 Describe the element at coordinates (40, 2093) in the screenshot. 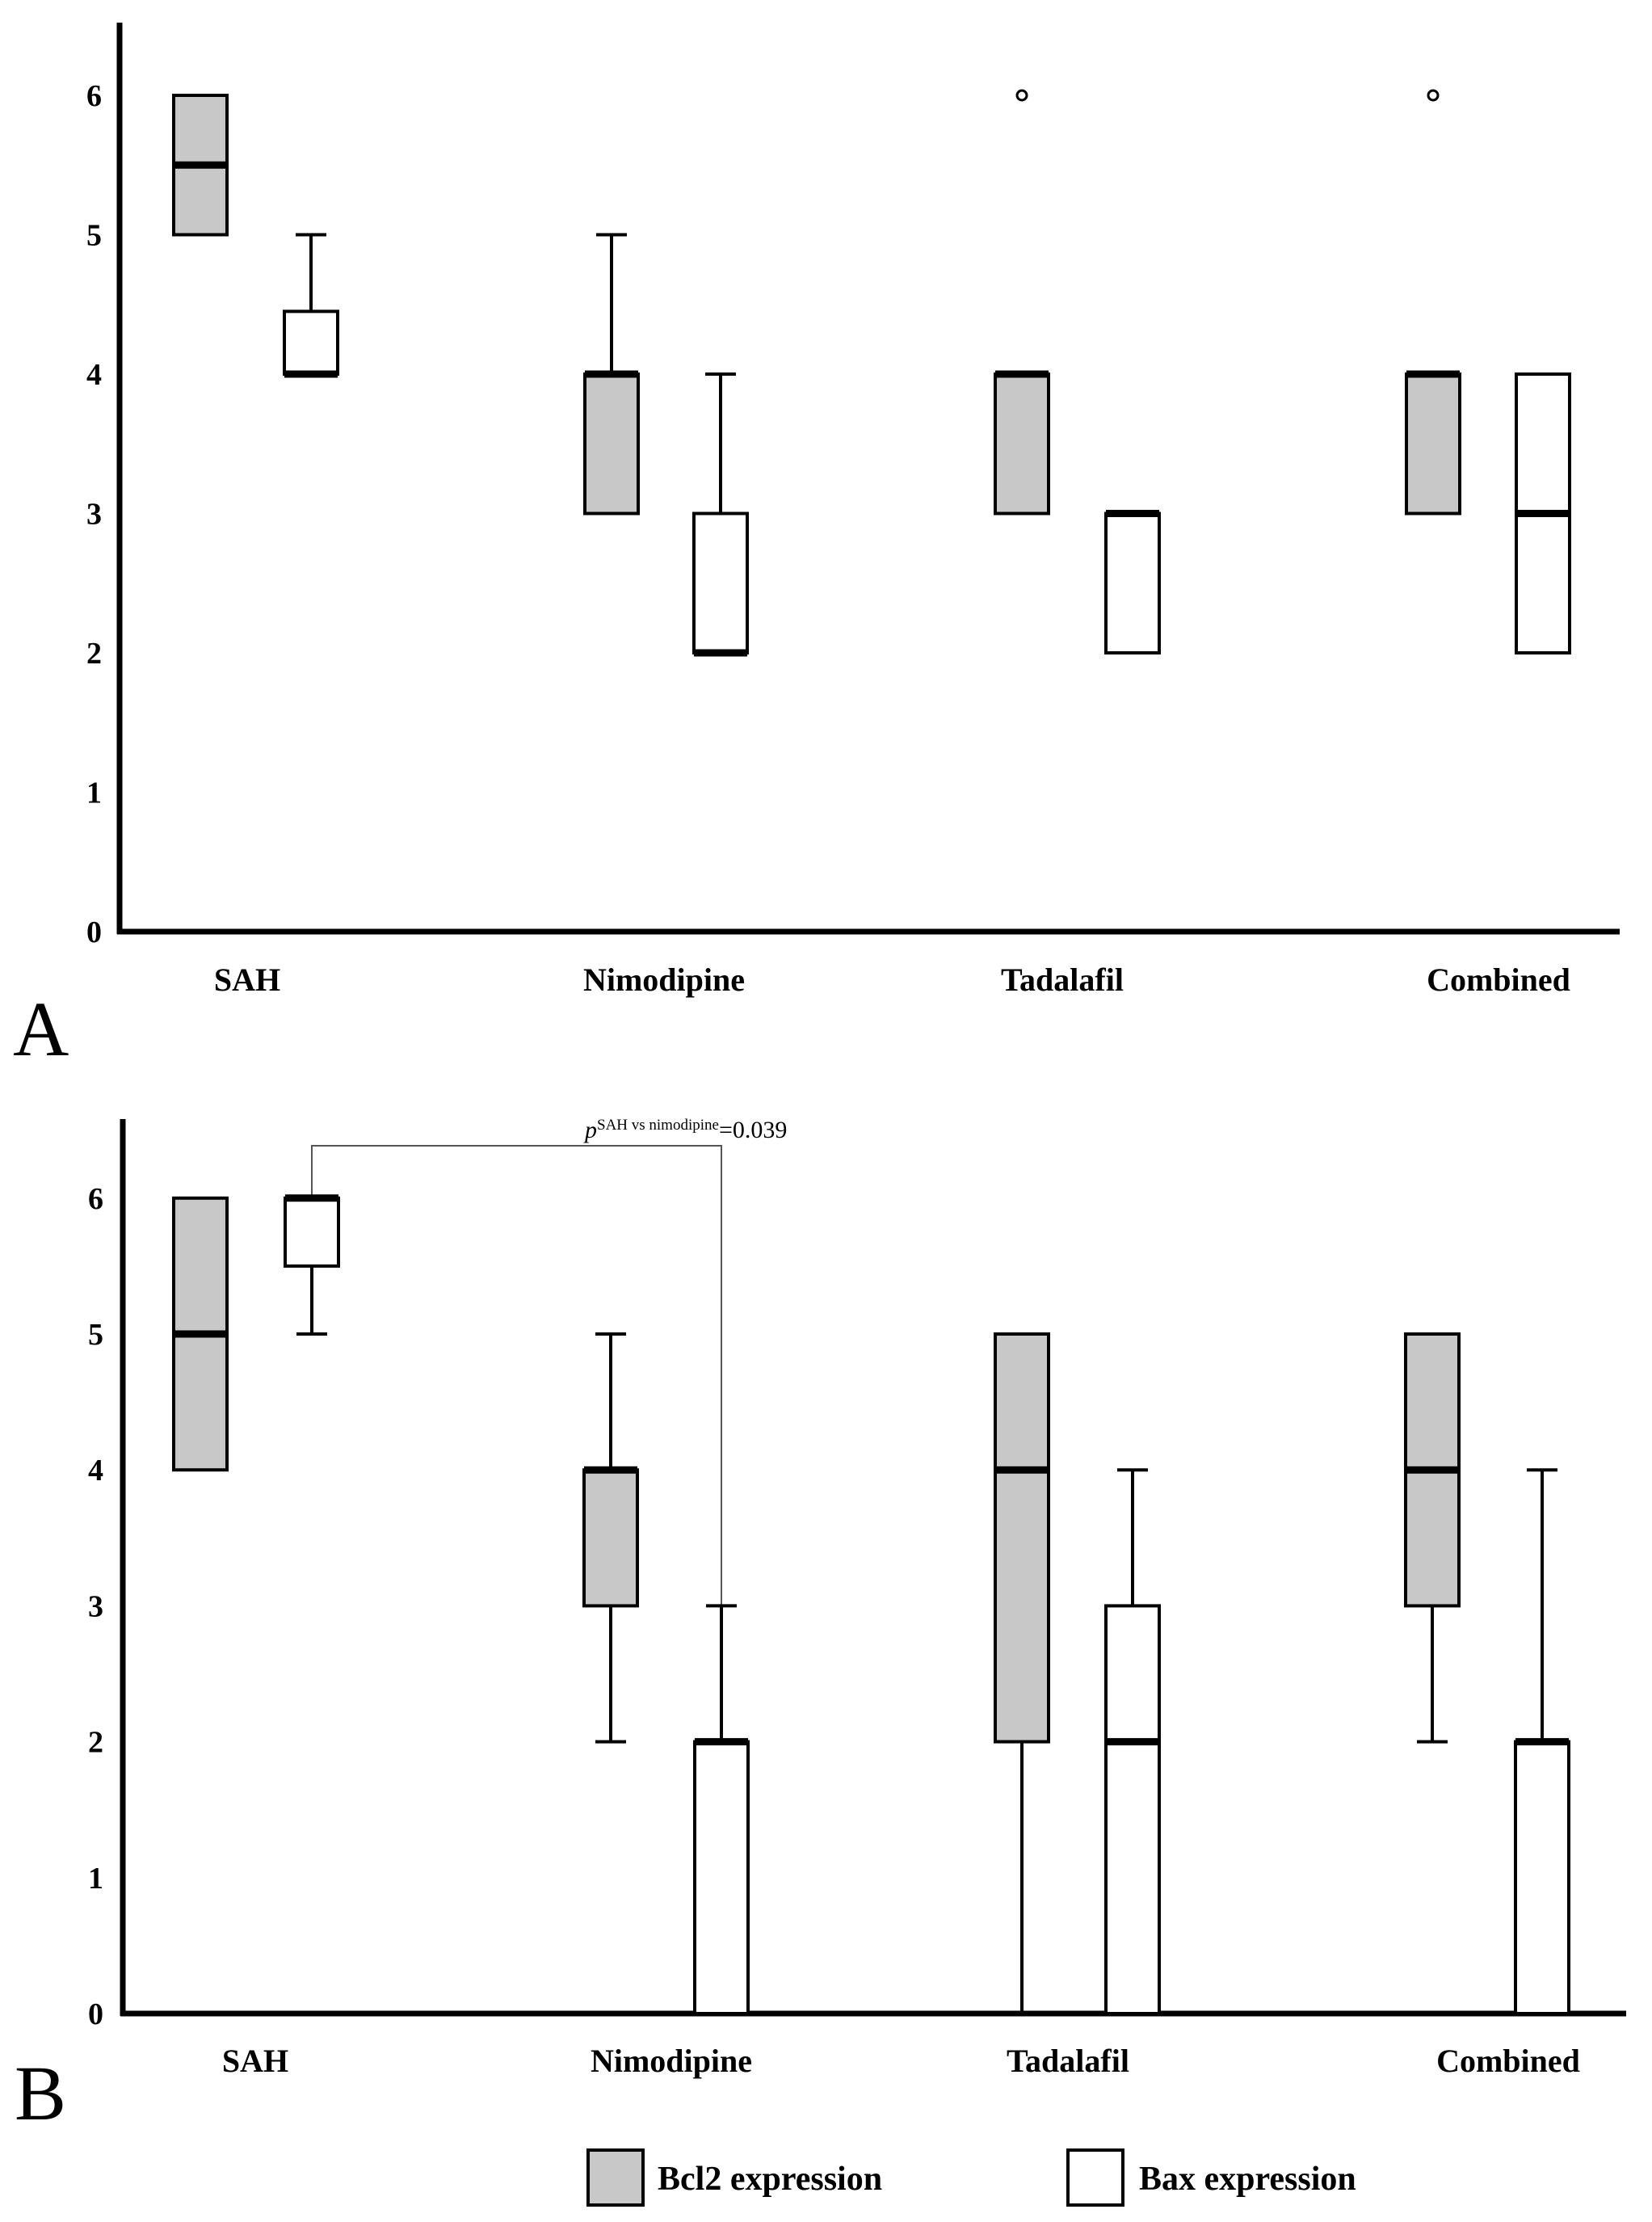

I see `panel-label-b: B` at that location.